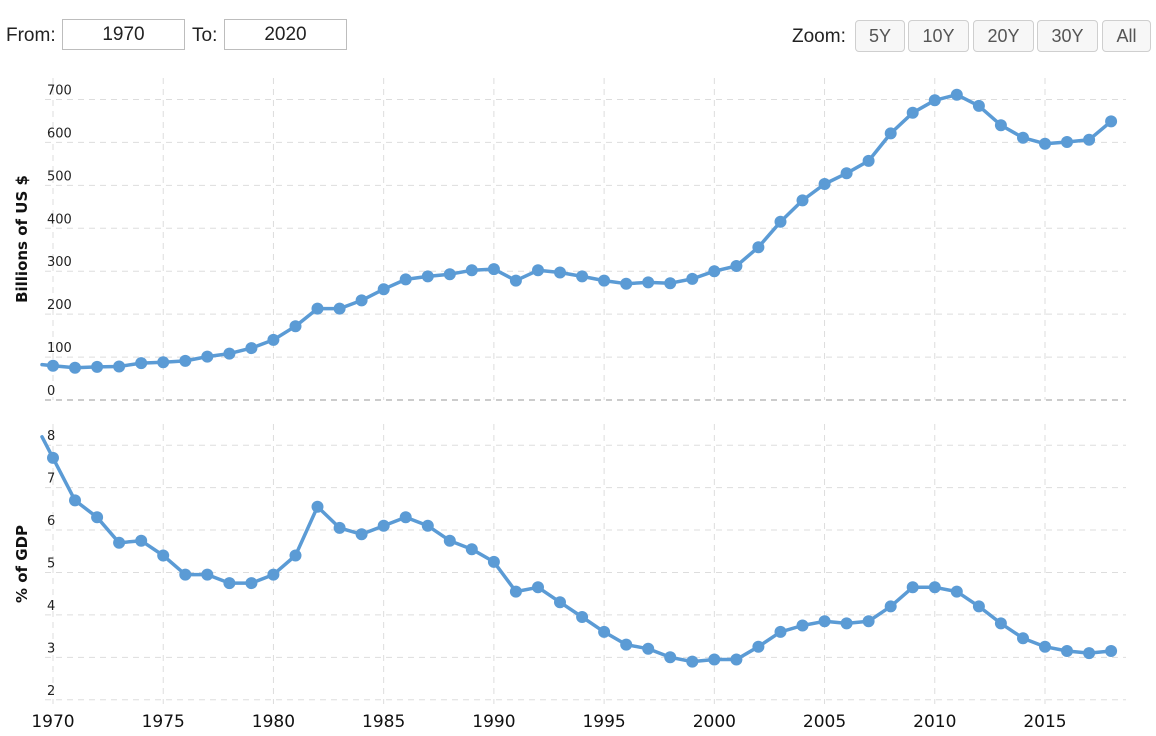 This screenshot has height=736, width=1156. Describe the element at coordinates (51, 563) in the screenshot. I see `y-tick-label: 5` at that location.